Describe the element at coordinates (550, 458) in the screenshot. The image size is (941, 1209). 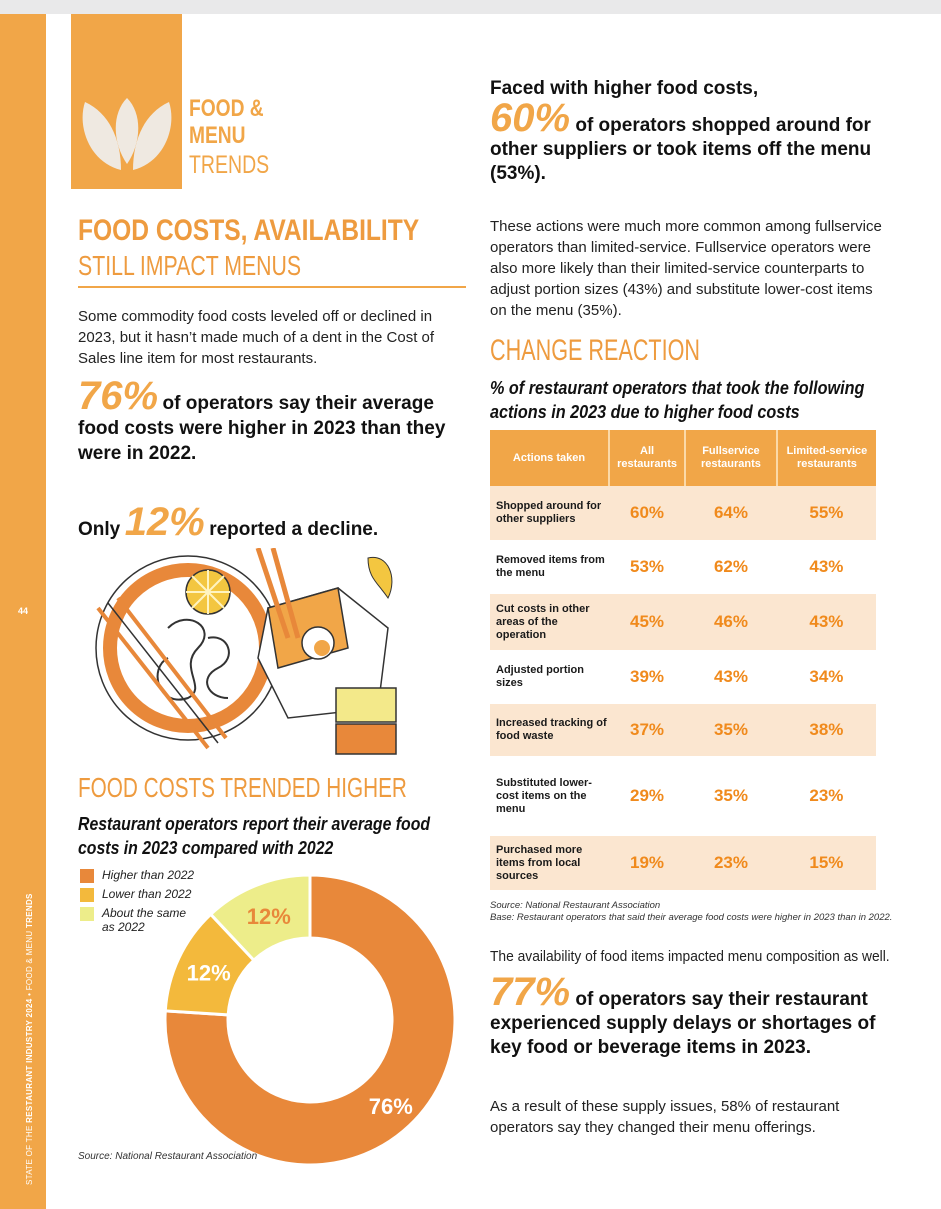
I see `header-actions: Actions taken` at that location.